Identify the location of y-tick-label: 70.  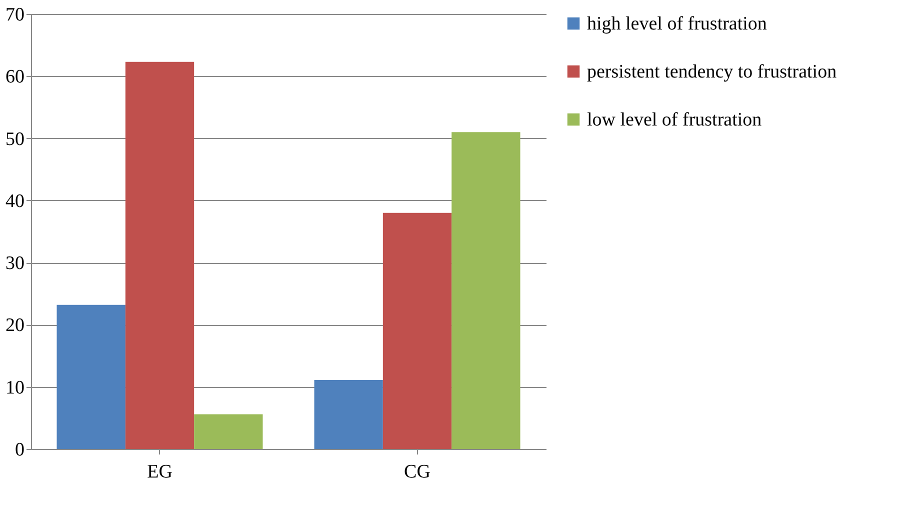
(15, 15).